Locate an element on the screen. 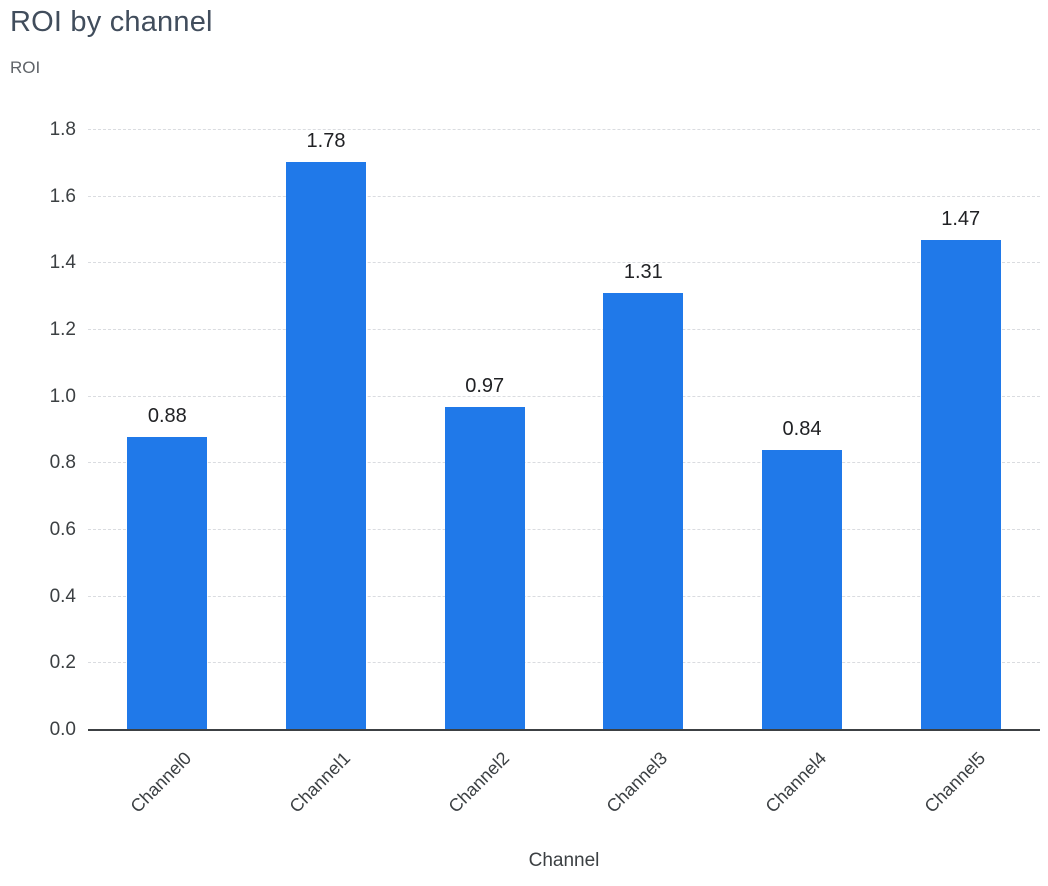 This screenshot has width=1048, height=886. bar-value-label: 0.97 is located at coordinates (485, 385).